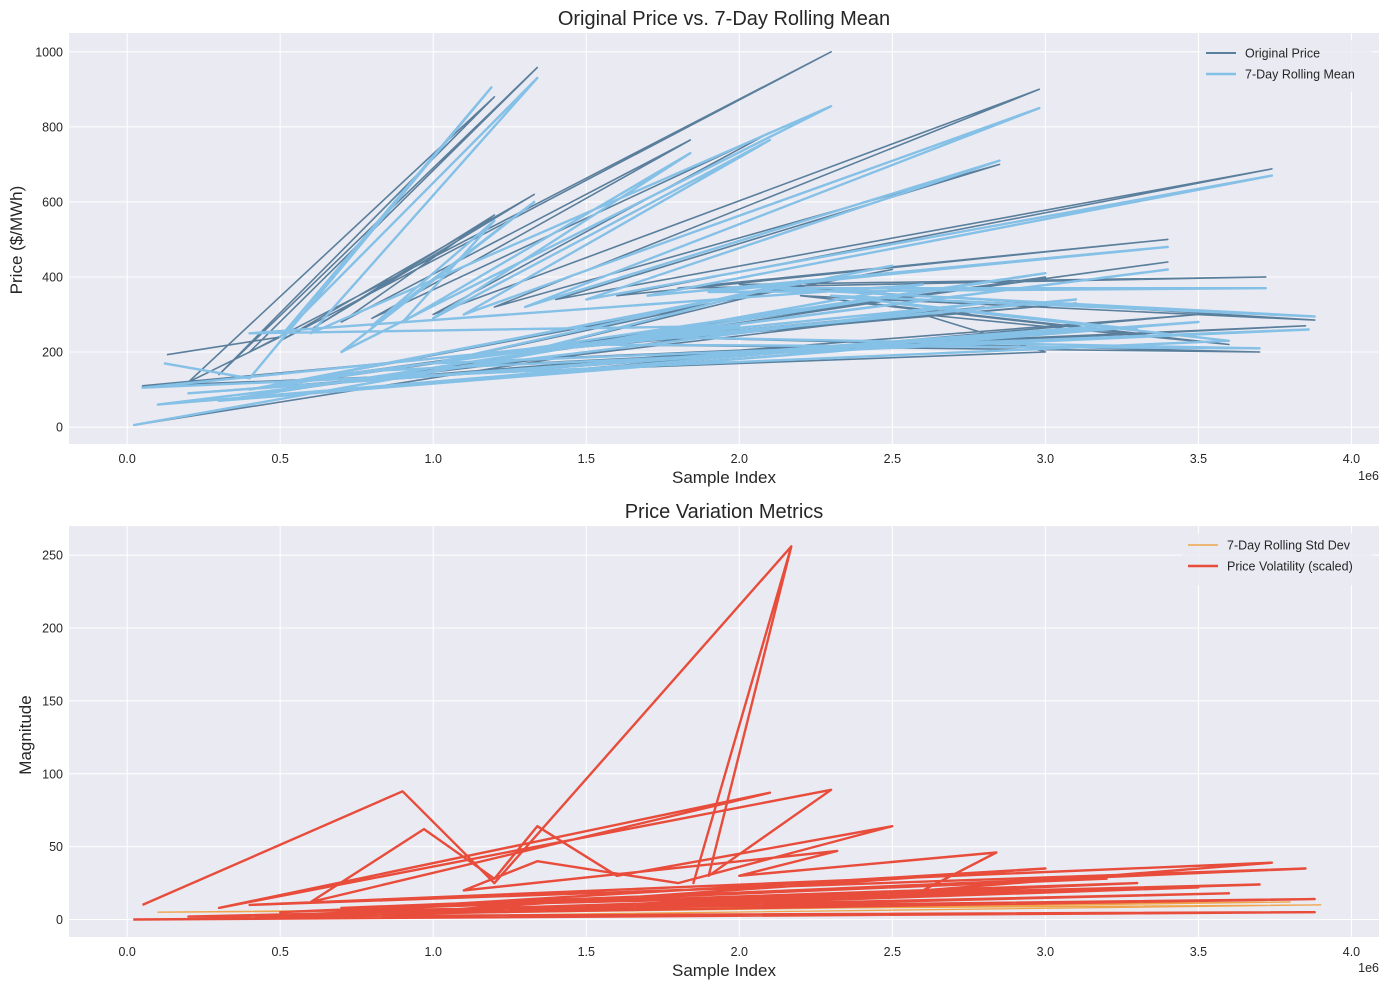  Describe the element at coordinates (52, 701) in the screenshot. I see `y-tick-label: 150` at that location.